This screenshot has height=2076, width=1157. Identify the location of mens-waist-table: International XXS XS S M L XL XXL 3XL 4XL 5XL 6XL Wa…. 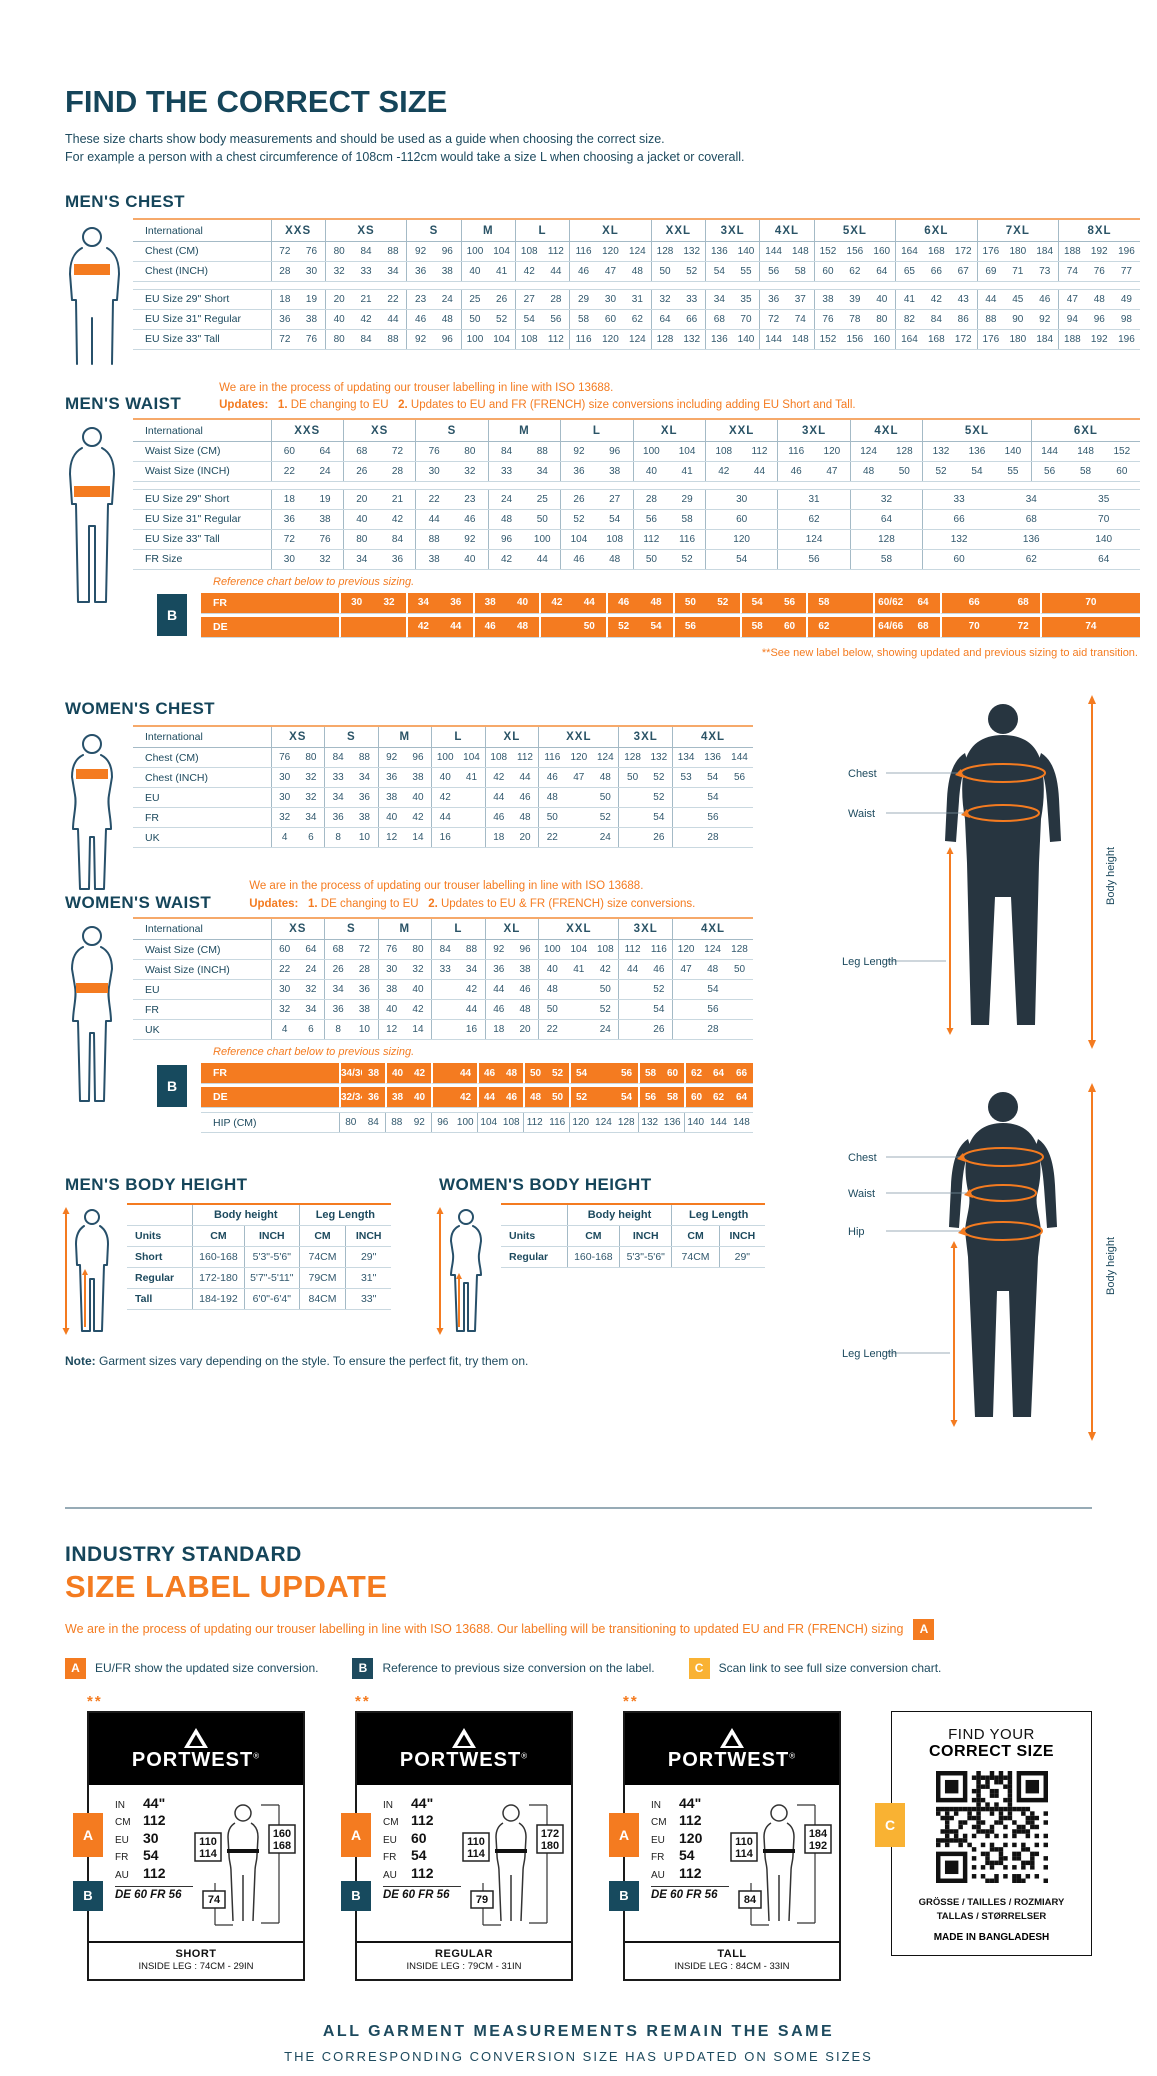
(636, 503).